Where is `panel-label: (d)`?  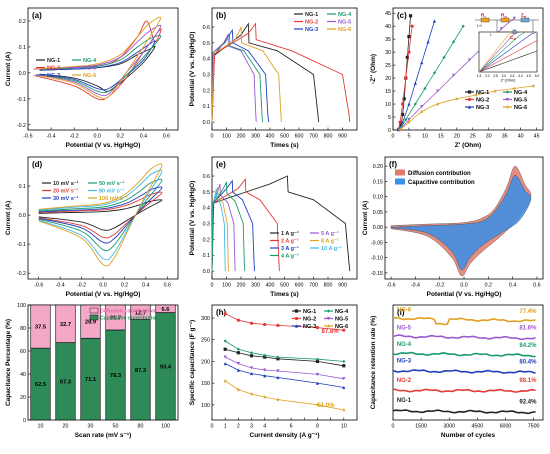 panel-label: (d) is located at coordinates (37, 164).